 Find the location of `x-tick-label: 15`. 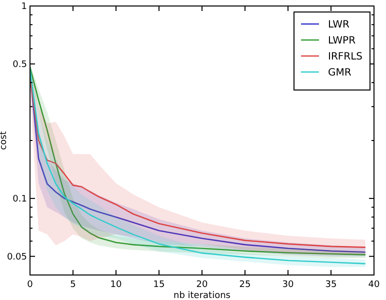

x-tick-label: 15 is located at coordinates (159, 285).